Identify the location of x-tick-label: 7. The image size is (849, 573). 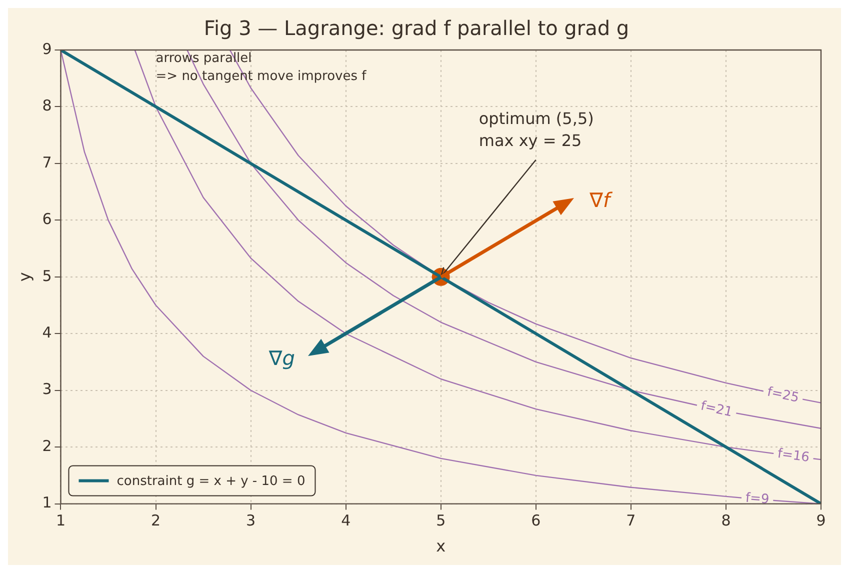
(631, 521).